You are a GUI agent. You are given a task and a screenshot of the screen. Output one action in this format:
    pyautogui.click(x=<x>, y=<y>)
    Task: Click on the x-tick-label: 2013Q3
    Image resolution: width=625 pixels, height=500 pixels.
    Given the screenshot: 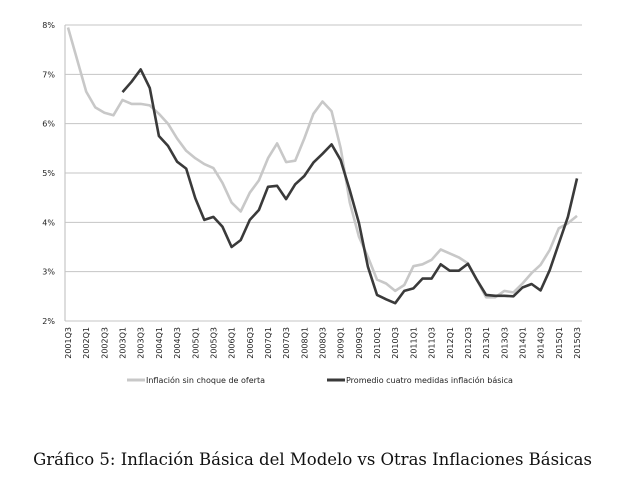 What is the action you would take?
    pyautogui.click(x=504, y=343)
    